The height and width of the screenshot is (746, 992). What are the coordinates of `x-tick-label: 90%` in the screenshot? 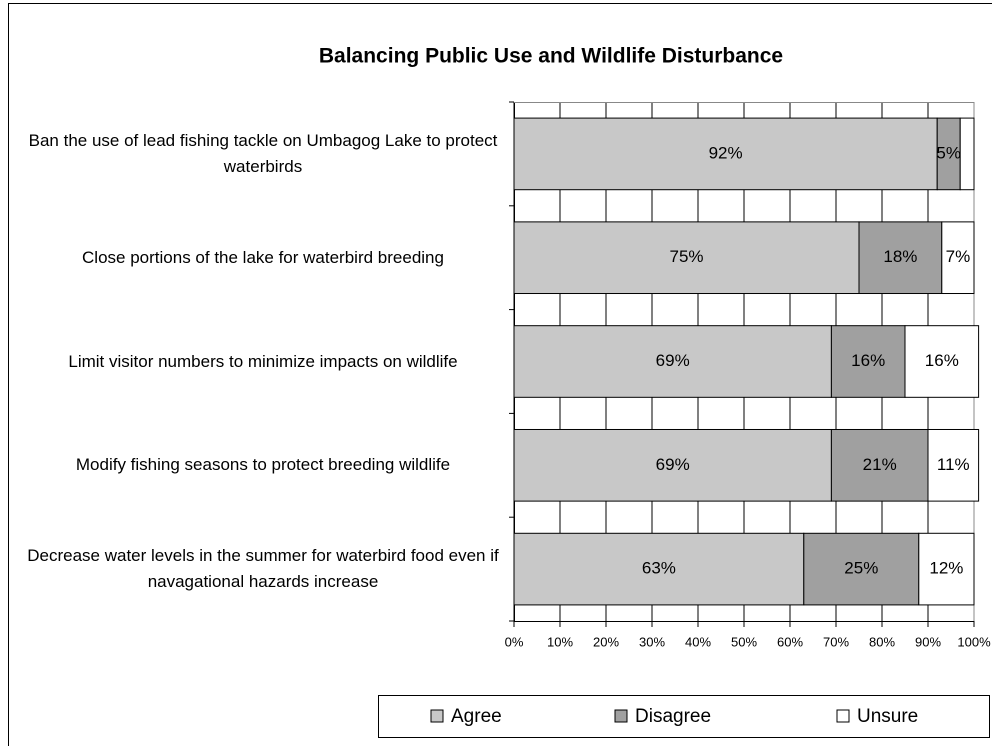 It's located at (928, 641).